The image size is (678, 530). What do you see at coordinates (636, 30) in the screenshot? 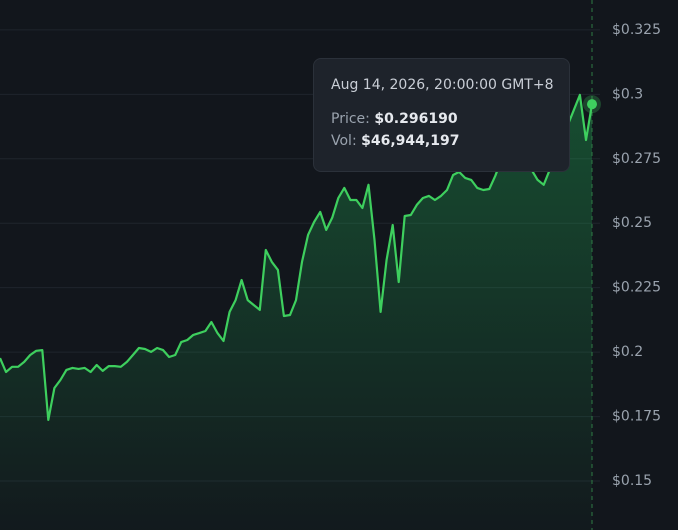
I see `y-tick-label: $0.325` at bounding box center [636, 30].